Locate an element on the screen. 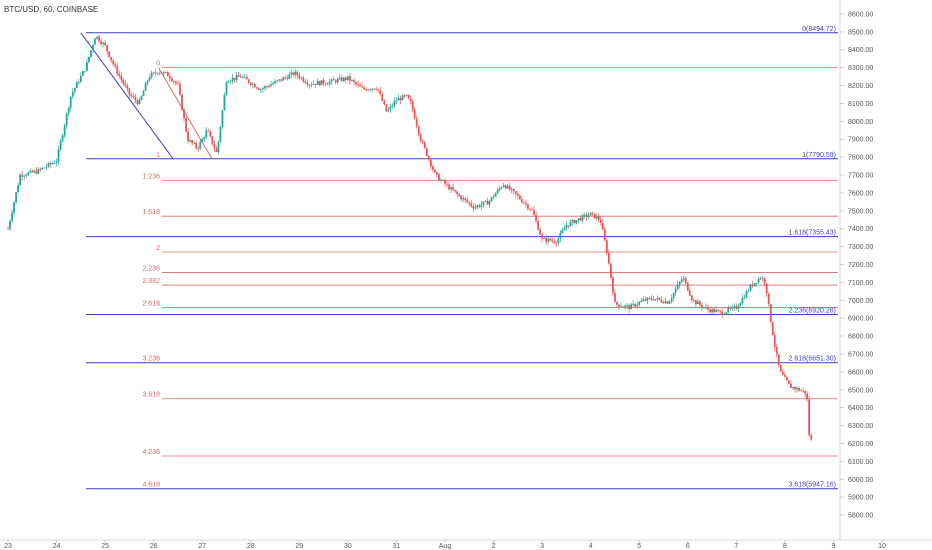  x-tick-label-12: 4 is located at coordinates (591, 546).